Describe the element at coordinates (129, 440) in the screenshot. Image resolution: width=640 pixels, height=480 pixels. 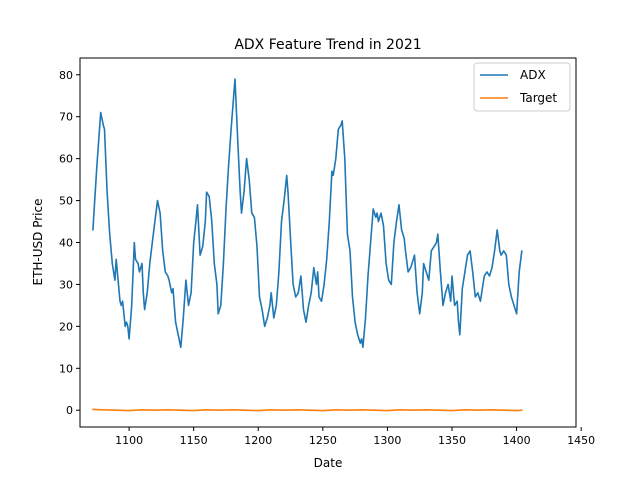
I see `x-tick-label: 1100` at that location.